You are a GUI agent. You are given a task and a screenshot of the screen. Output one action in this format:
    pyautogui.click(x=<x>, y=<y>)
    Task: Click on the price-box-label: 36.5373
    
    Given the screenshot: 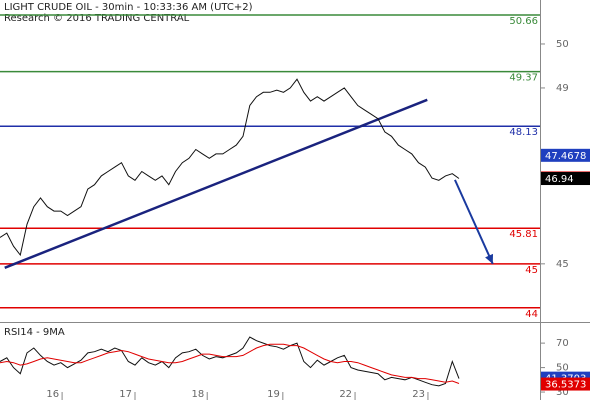 What is the action you would take?
    pyautogui.click(x=565, y=385)
    